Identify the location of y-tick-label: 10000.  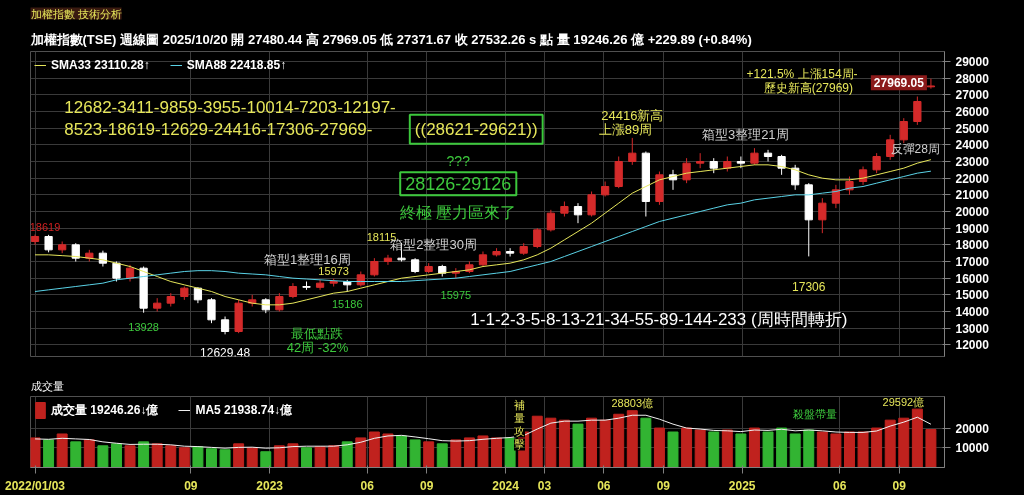
(972, 448).